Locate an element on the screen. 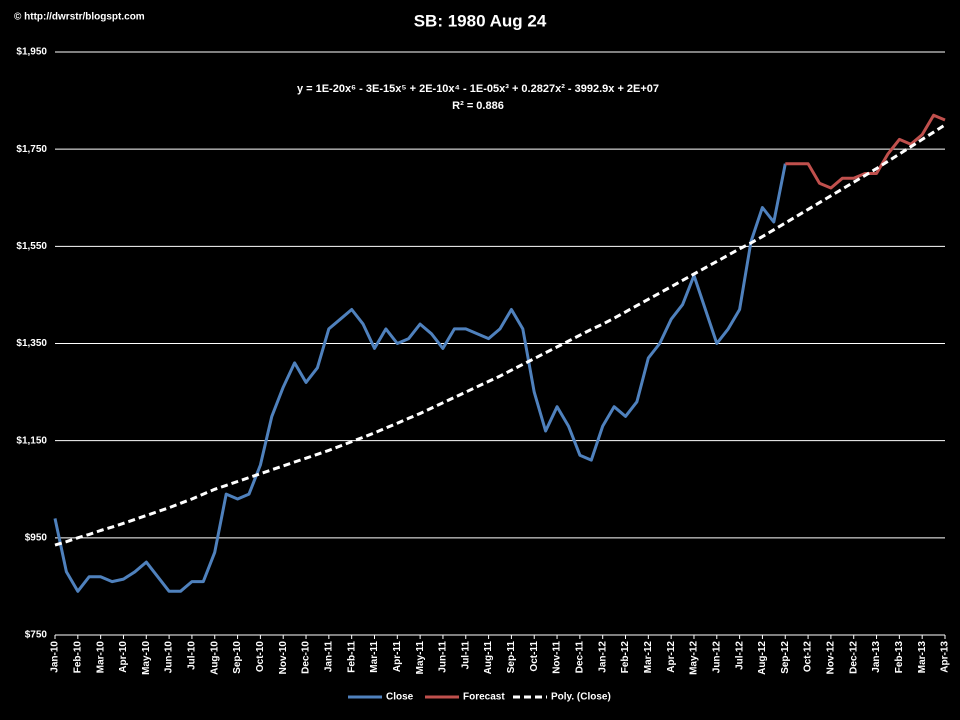 The image size is (960, 720). x-tick-label: Dec-10 is located at coordinates (306, 657).